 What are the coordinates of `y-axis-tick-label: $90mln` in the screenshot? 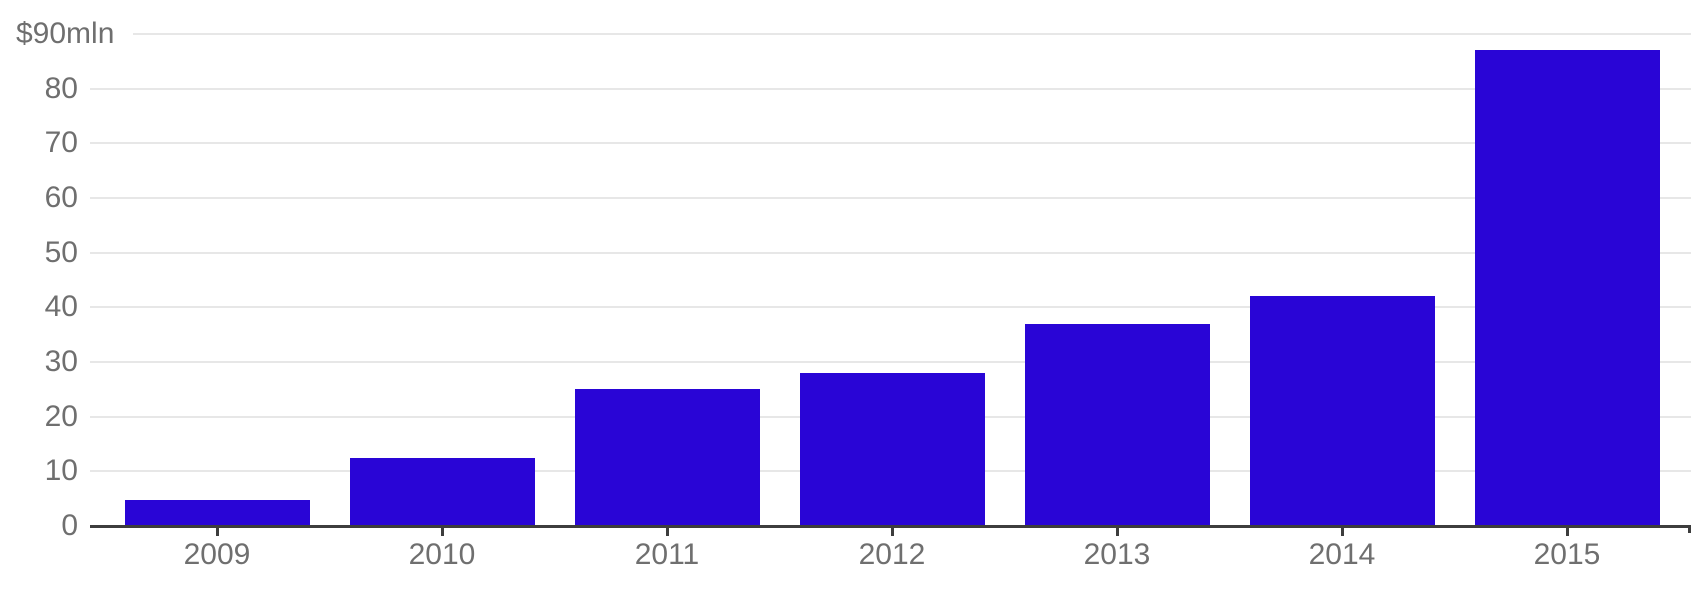 It's located at (65, 33).